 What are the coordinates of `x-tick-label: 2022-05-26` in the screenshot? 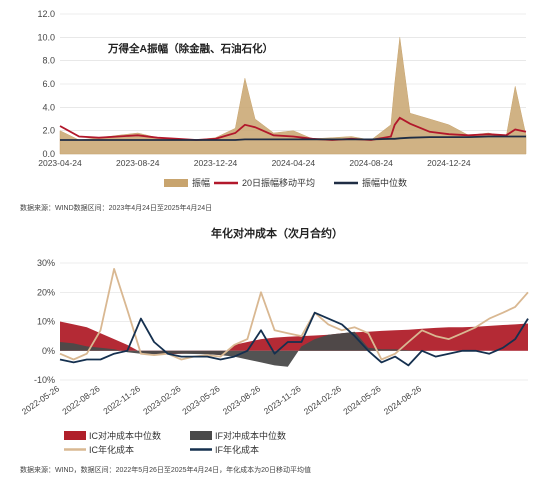 It's located at (41, 399).